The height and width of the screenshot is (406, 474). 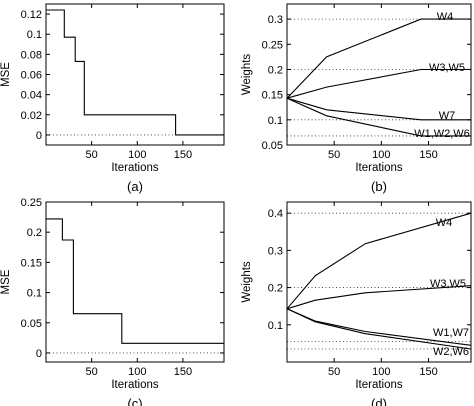 I want to click on series-label: W7, so click(x=447, y=116).